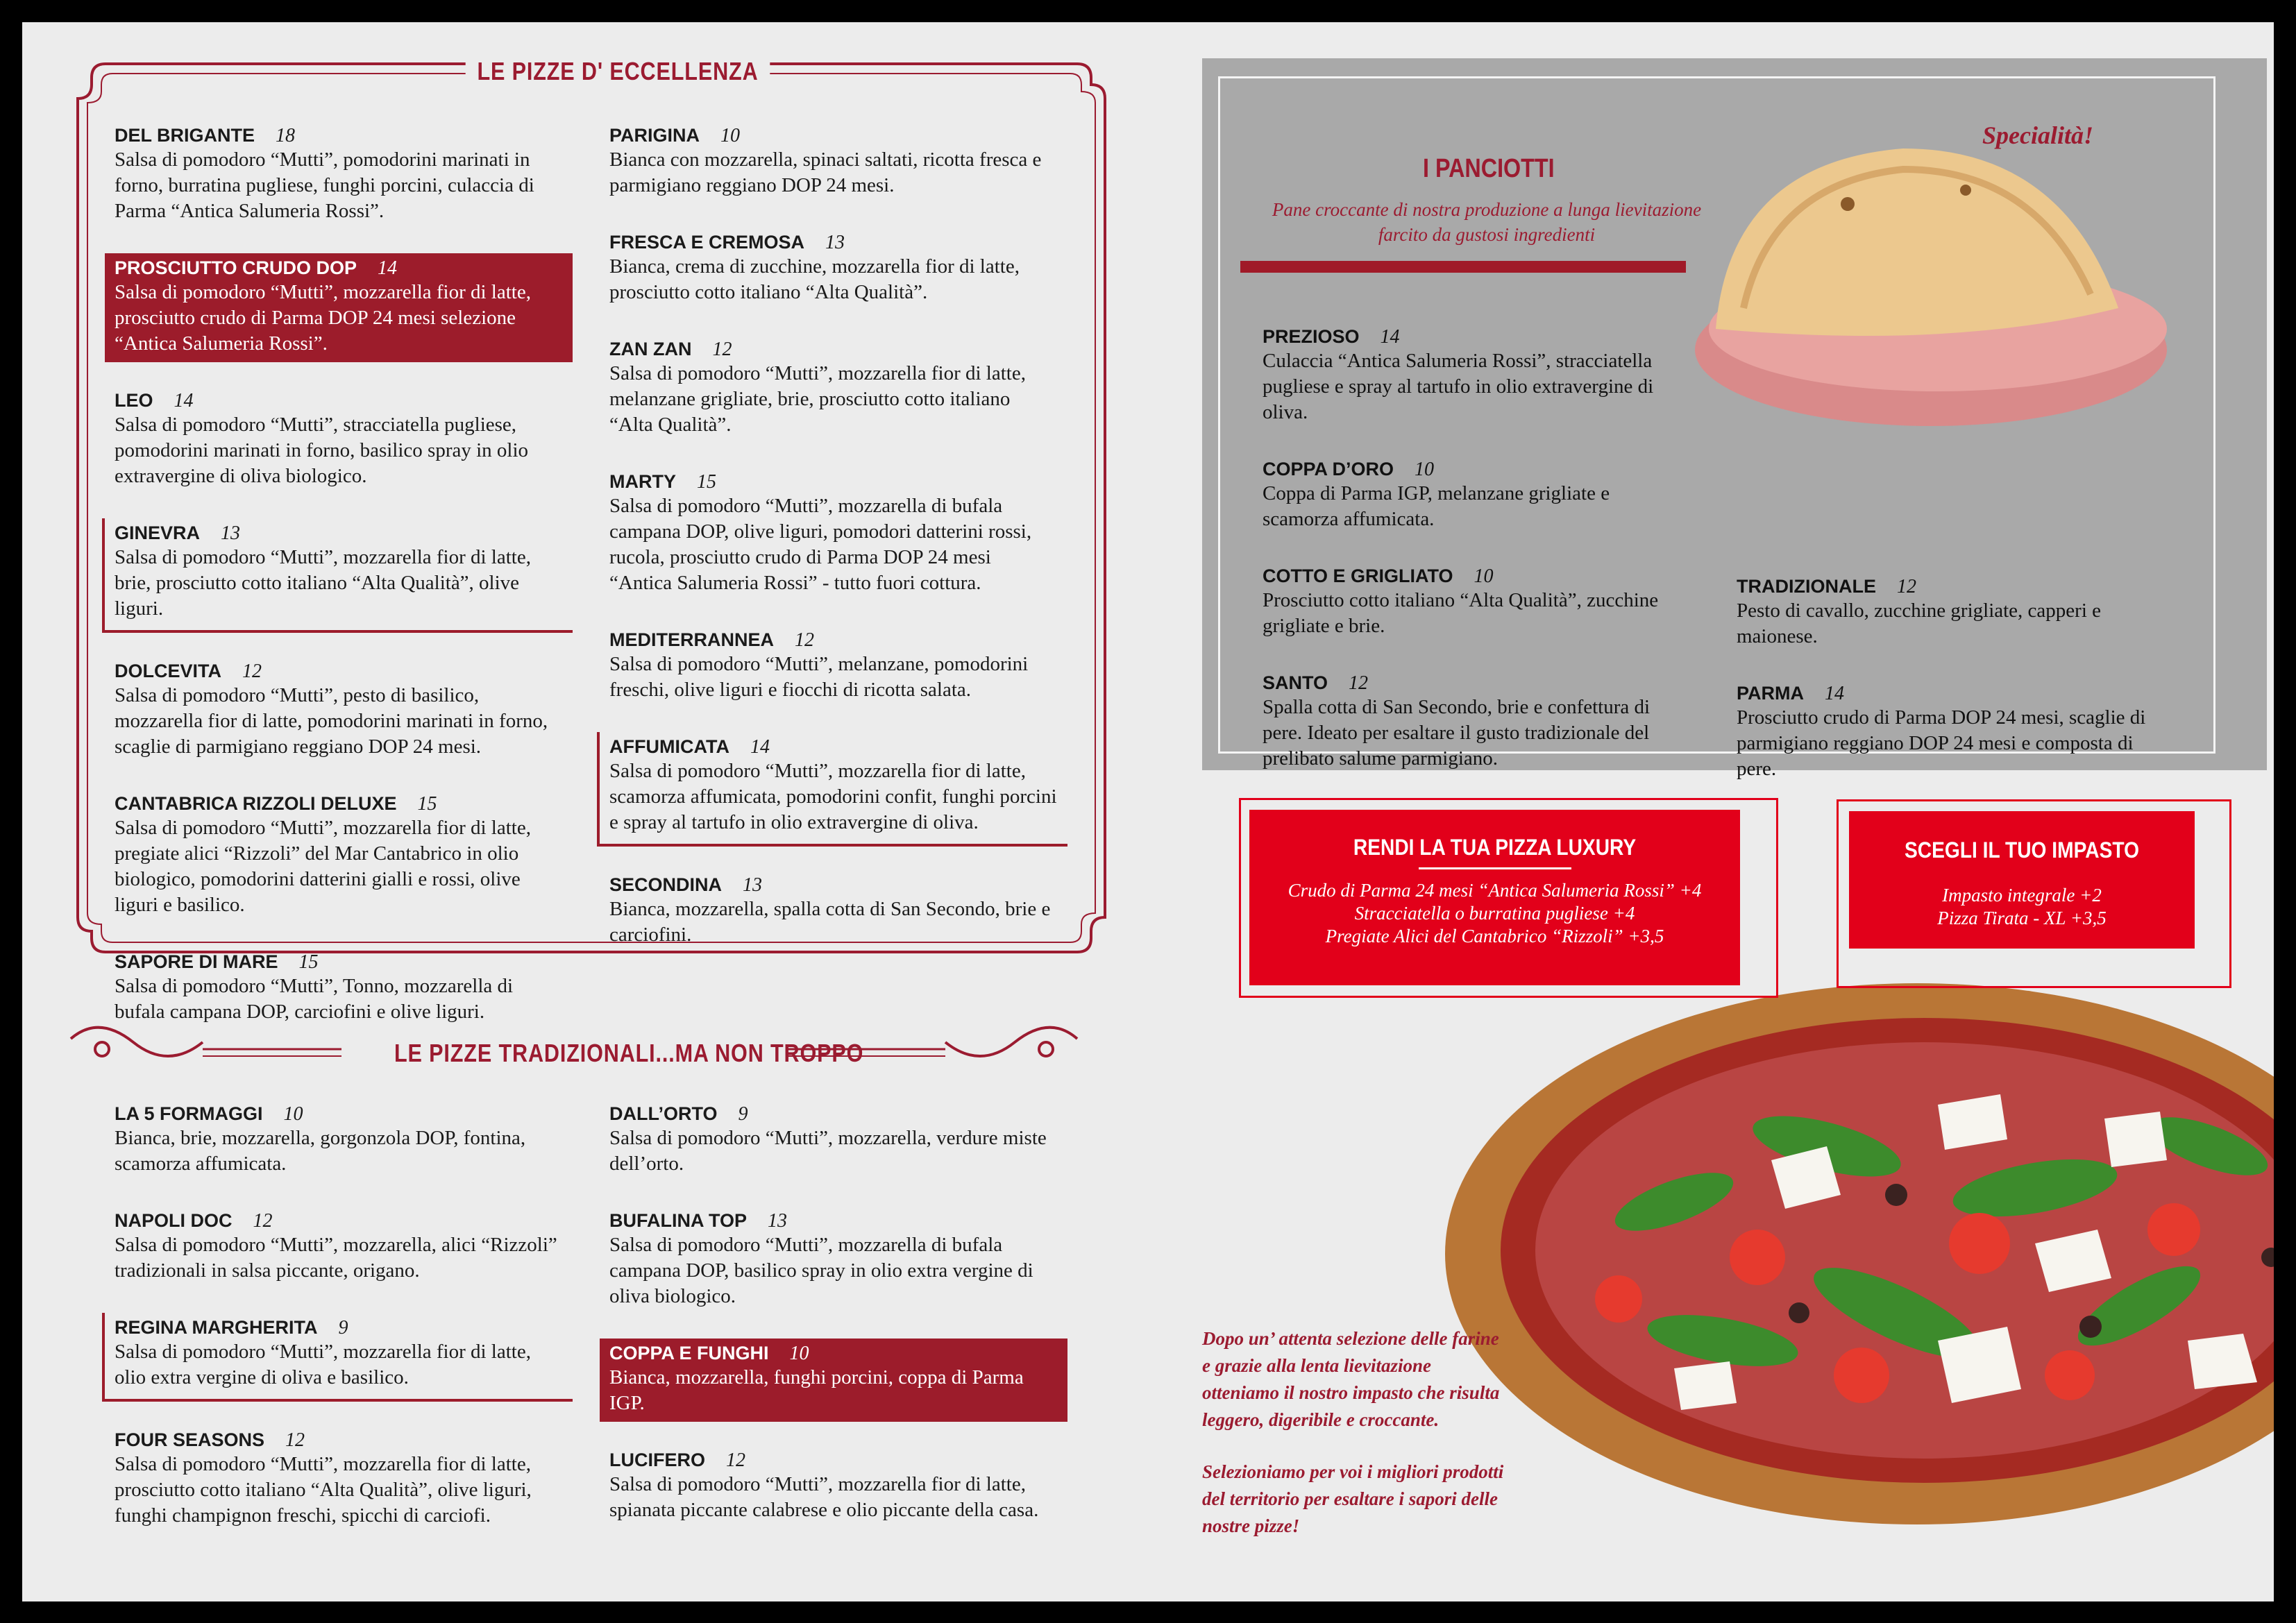 This screenshot has height=1623, width=2296. What do you see at coordinates (158, 532) in the screenshot?
I see `item-name: GINEVRA` at bounding box center [158, 532].